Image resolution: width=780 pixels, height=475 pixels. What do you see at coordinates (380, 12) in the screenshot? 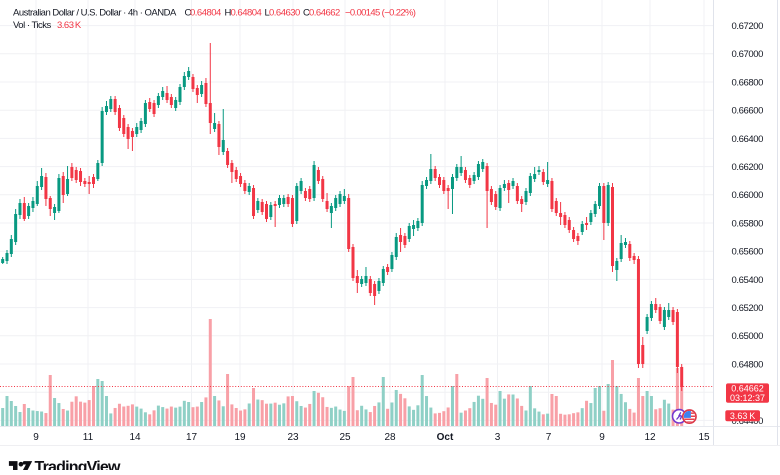
I see `svg-text: −0.00145 (−0.22%)` at bounding box center [380, 12].